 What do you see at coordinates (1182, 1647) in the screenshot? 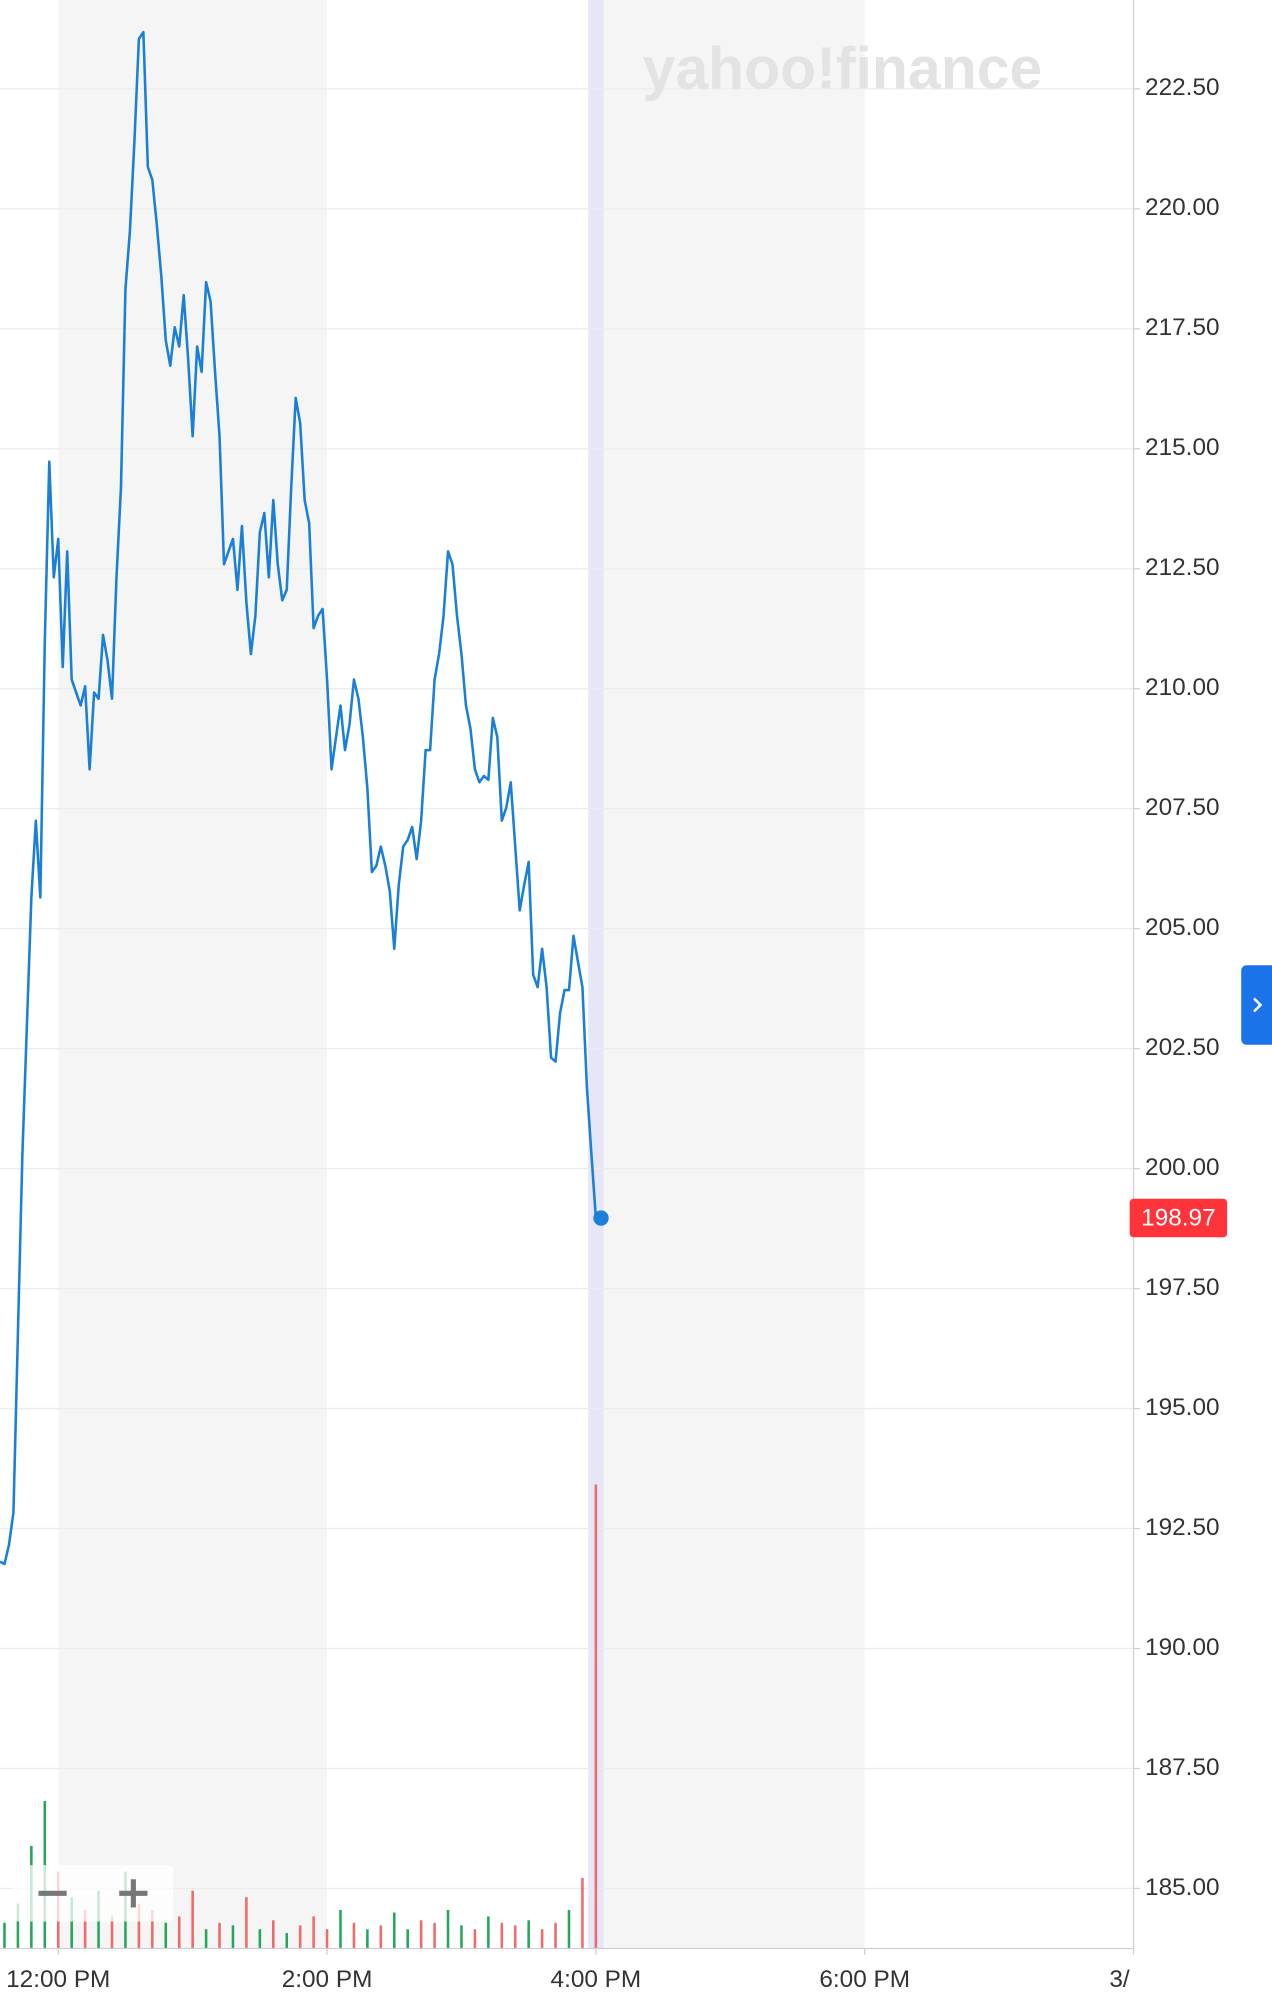
I see `y-tick-label: 190.00` at bounding box center [1182, 1647].